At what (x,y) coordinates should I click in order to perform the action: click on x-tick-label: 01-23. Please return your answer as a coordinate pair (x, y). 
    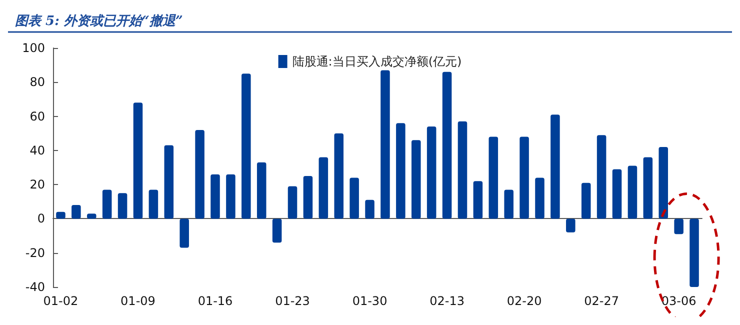
    Looking at the image, I should click on (292, 301).